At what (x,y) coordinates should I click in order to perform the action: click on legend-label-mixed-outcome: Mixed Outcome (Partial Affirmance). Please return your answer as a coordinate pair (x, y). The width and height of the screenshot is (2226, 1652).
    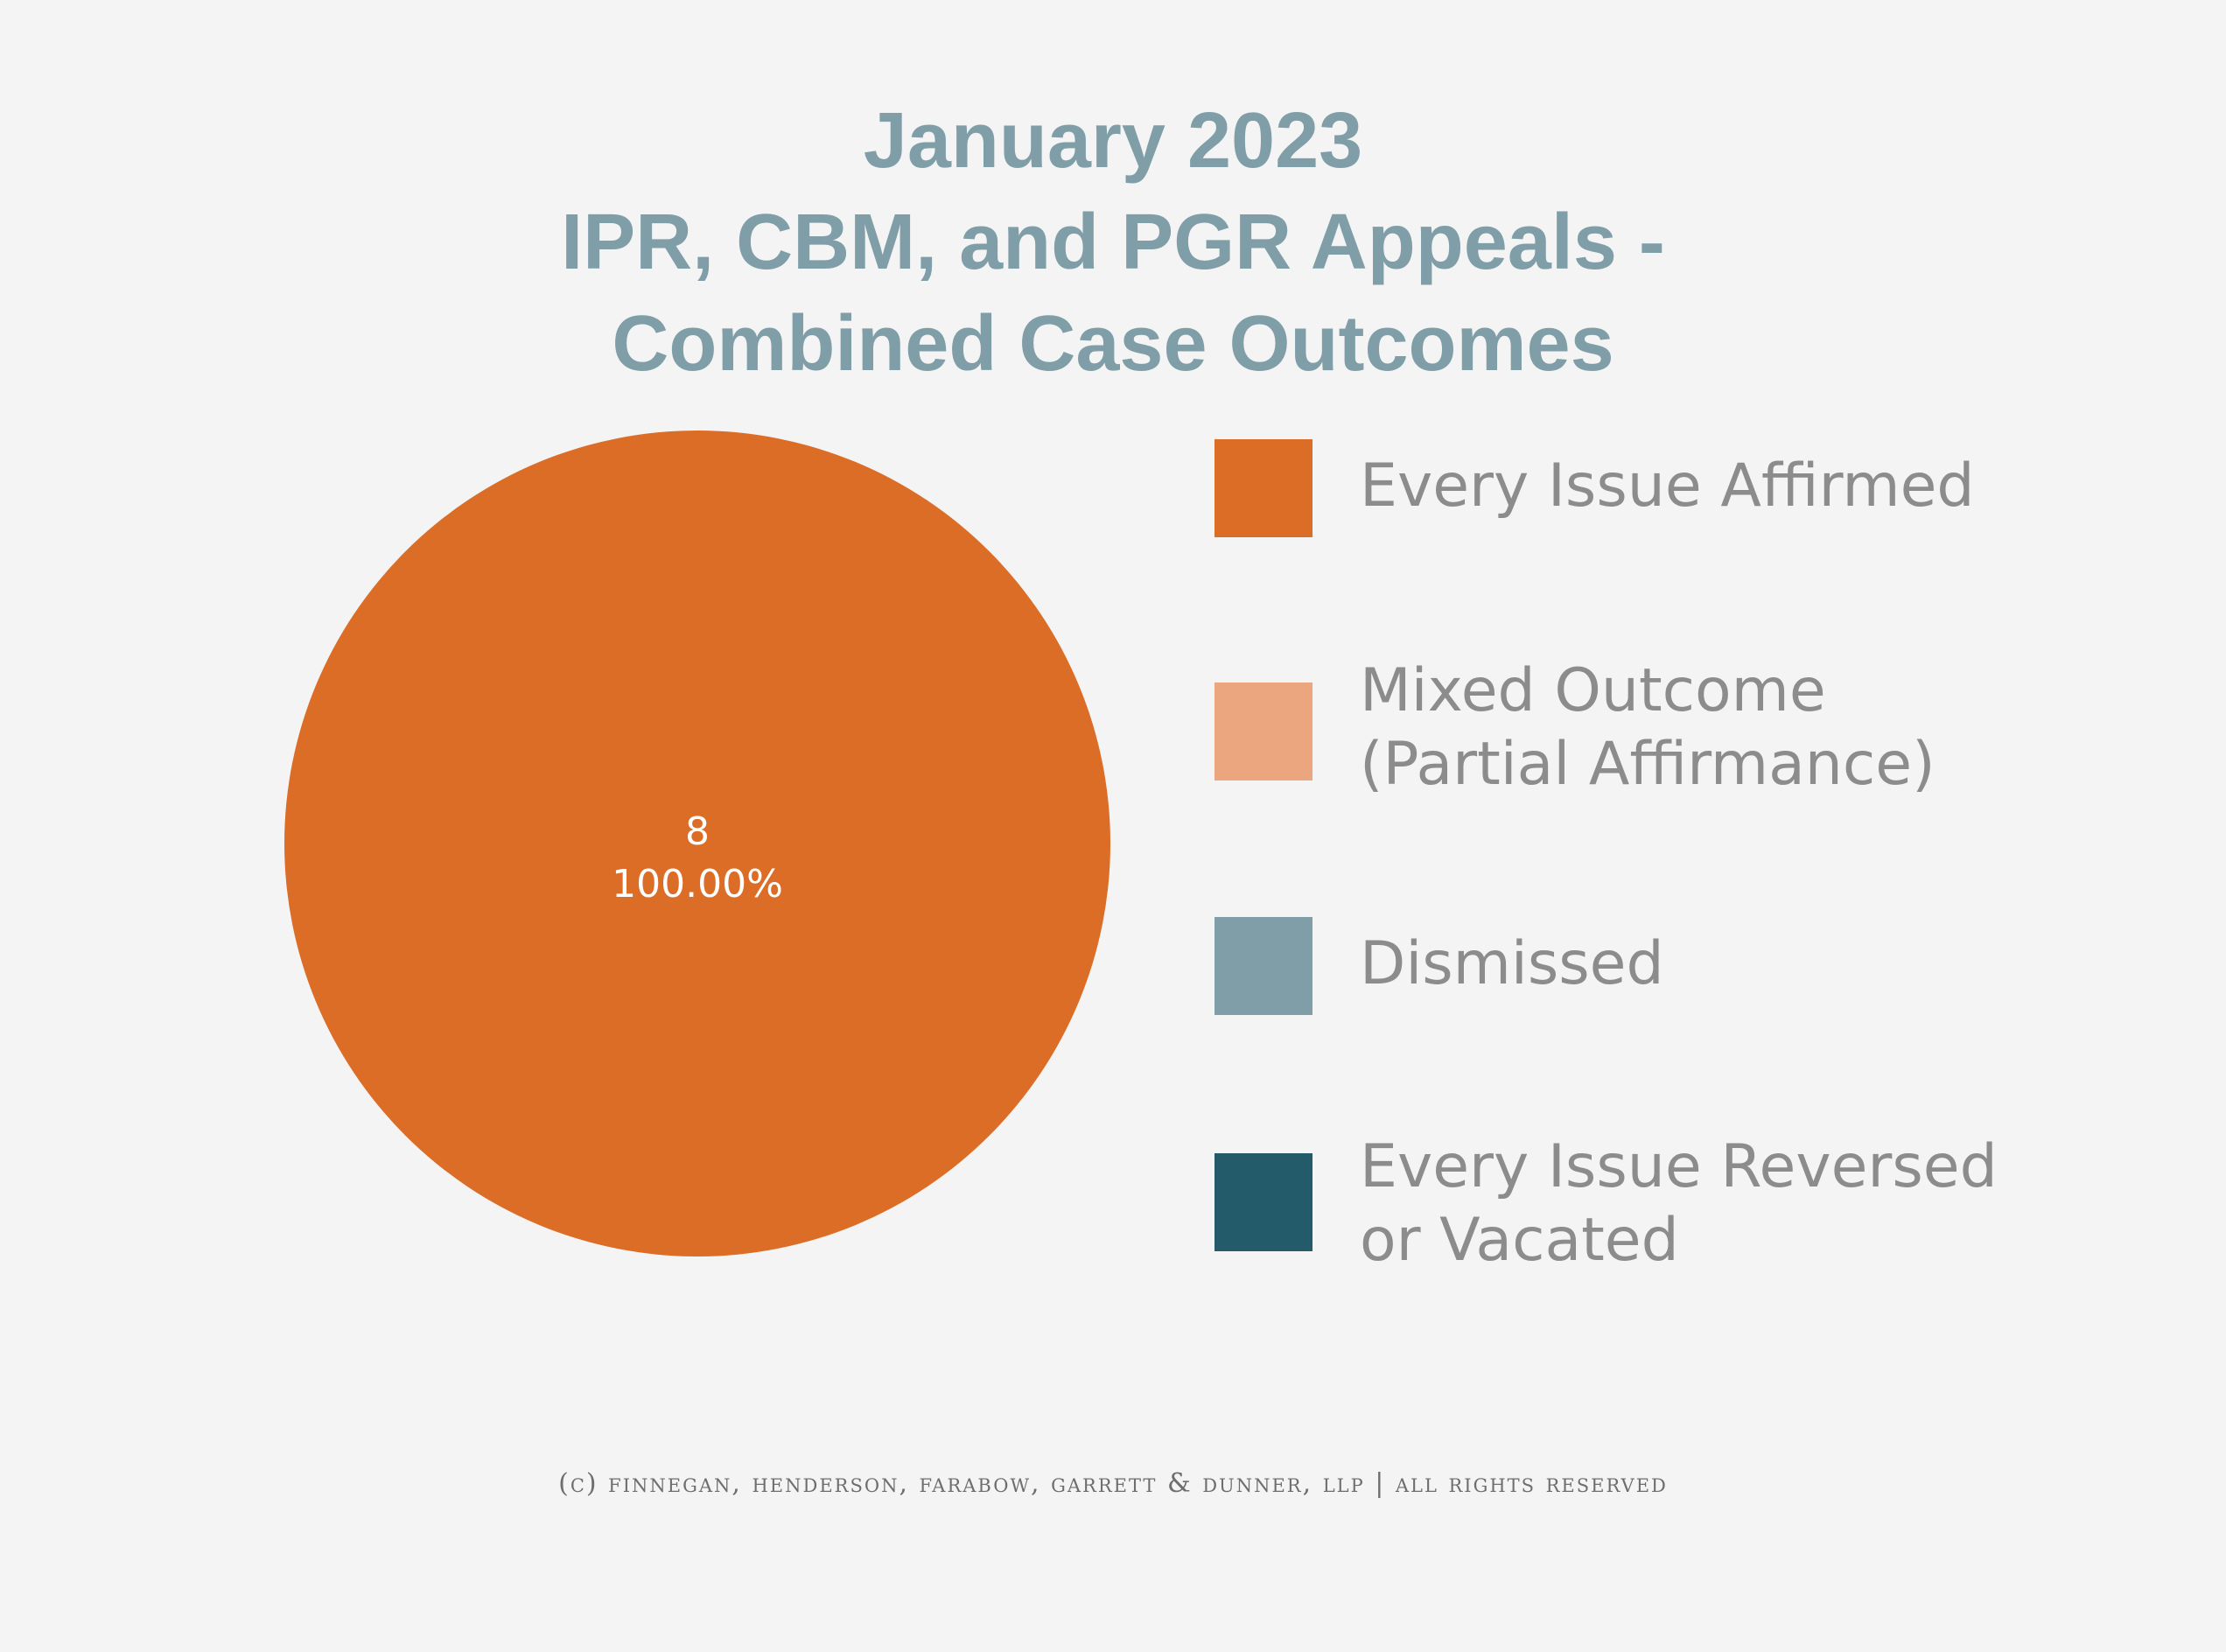
    Looking at the image, I should click on (1648, 727).